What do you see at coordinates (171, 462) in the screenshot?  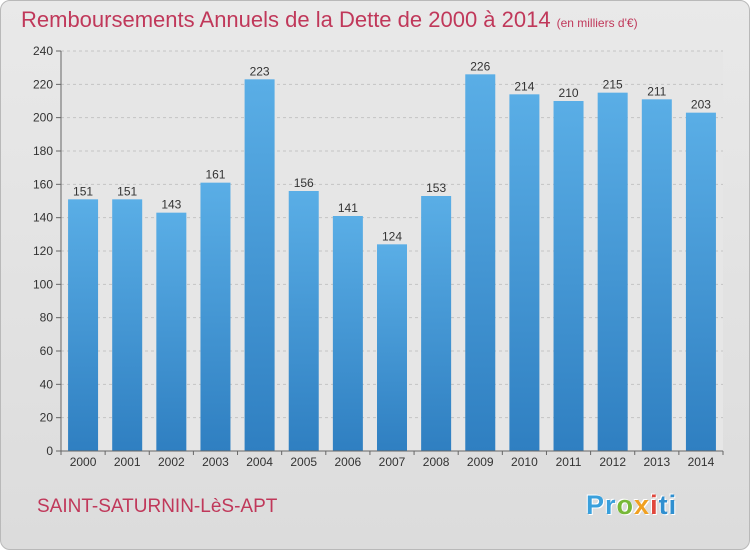 I see `x-tick-label: 2002` at bounding box center [171, 462].